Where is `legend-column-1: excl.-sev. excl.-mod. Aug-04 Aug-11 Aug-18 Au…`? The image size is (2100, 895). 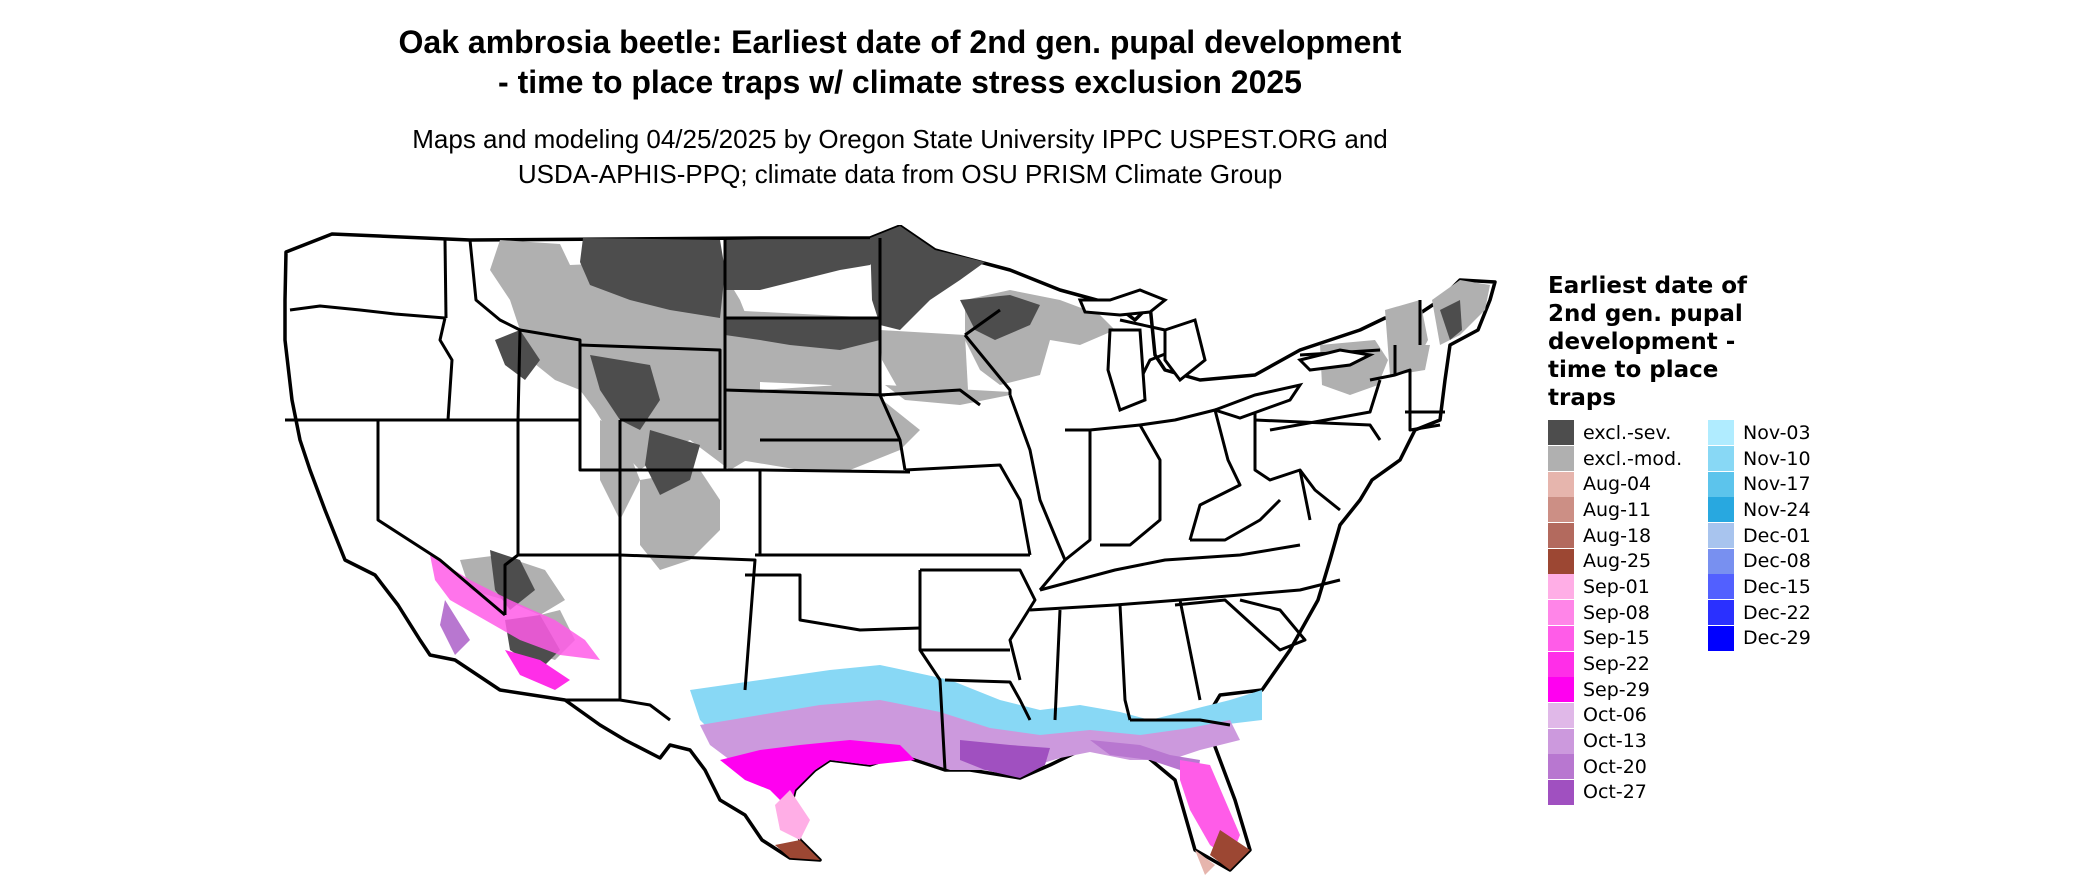 legend-column-1: excl.-sev. excl.-mod. Aug-04 Aug-11 Aug-18 Au… is located at coordinates (1628, 612).